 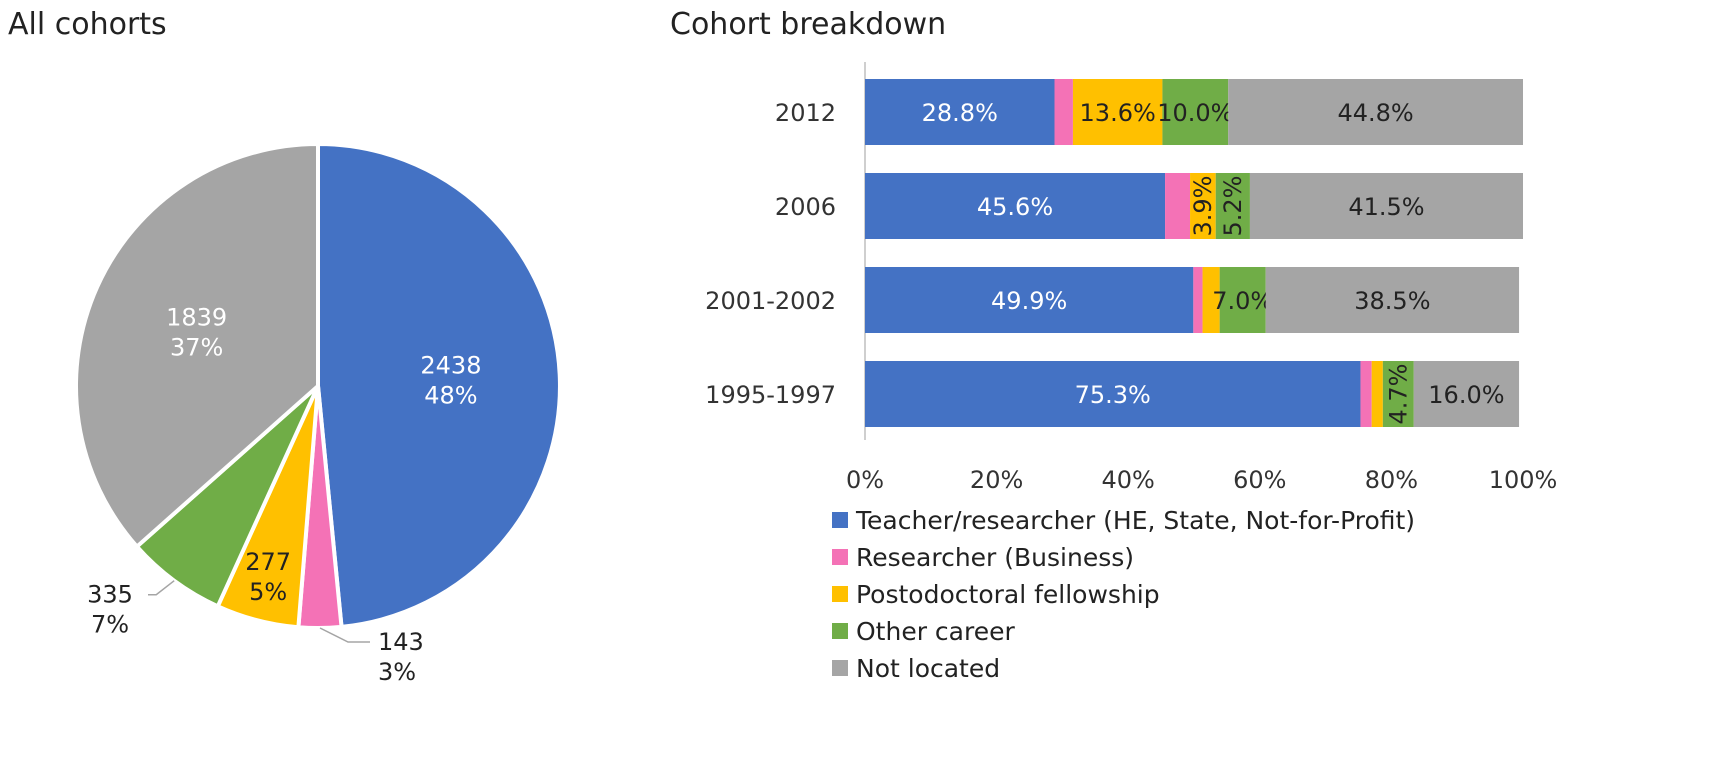 What do you see at coordinates (110, 595) in the screenshot?
I see `pie-count-label: 335` at bounding box center [110, 595].